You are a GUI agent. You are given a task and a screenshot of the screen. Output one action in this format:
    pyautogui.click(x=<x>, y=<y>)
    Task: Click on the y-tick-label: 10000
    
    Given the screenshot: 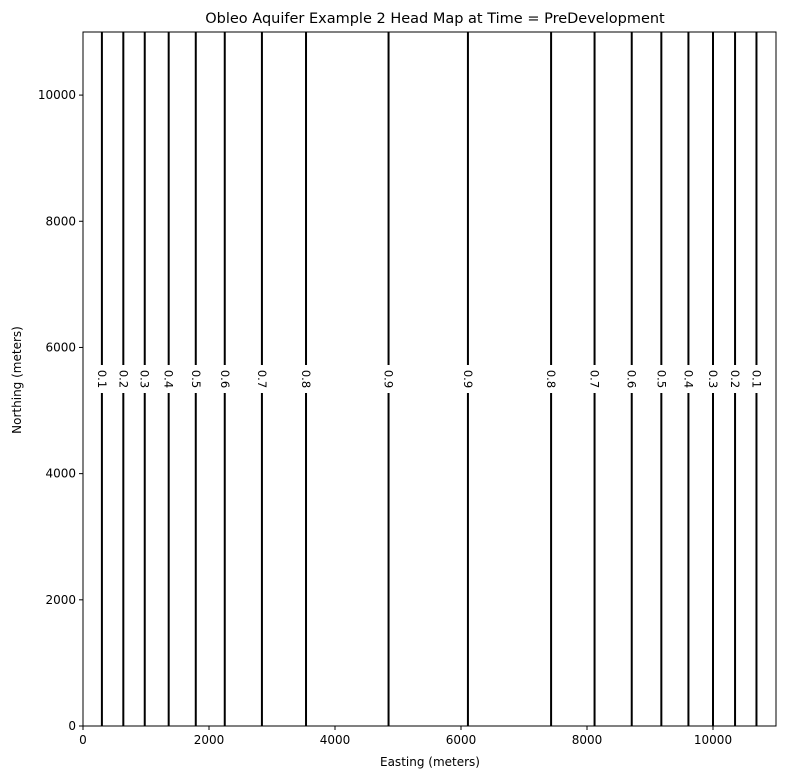 What is the action you would take?
    pyautogui.click(x=57, y=95)
    